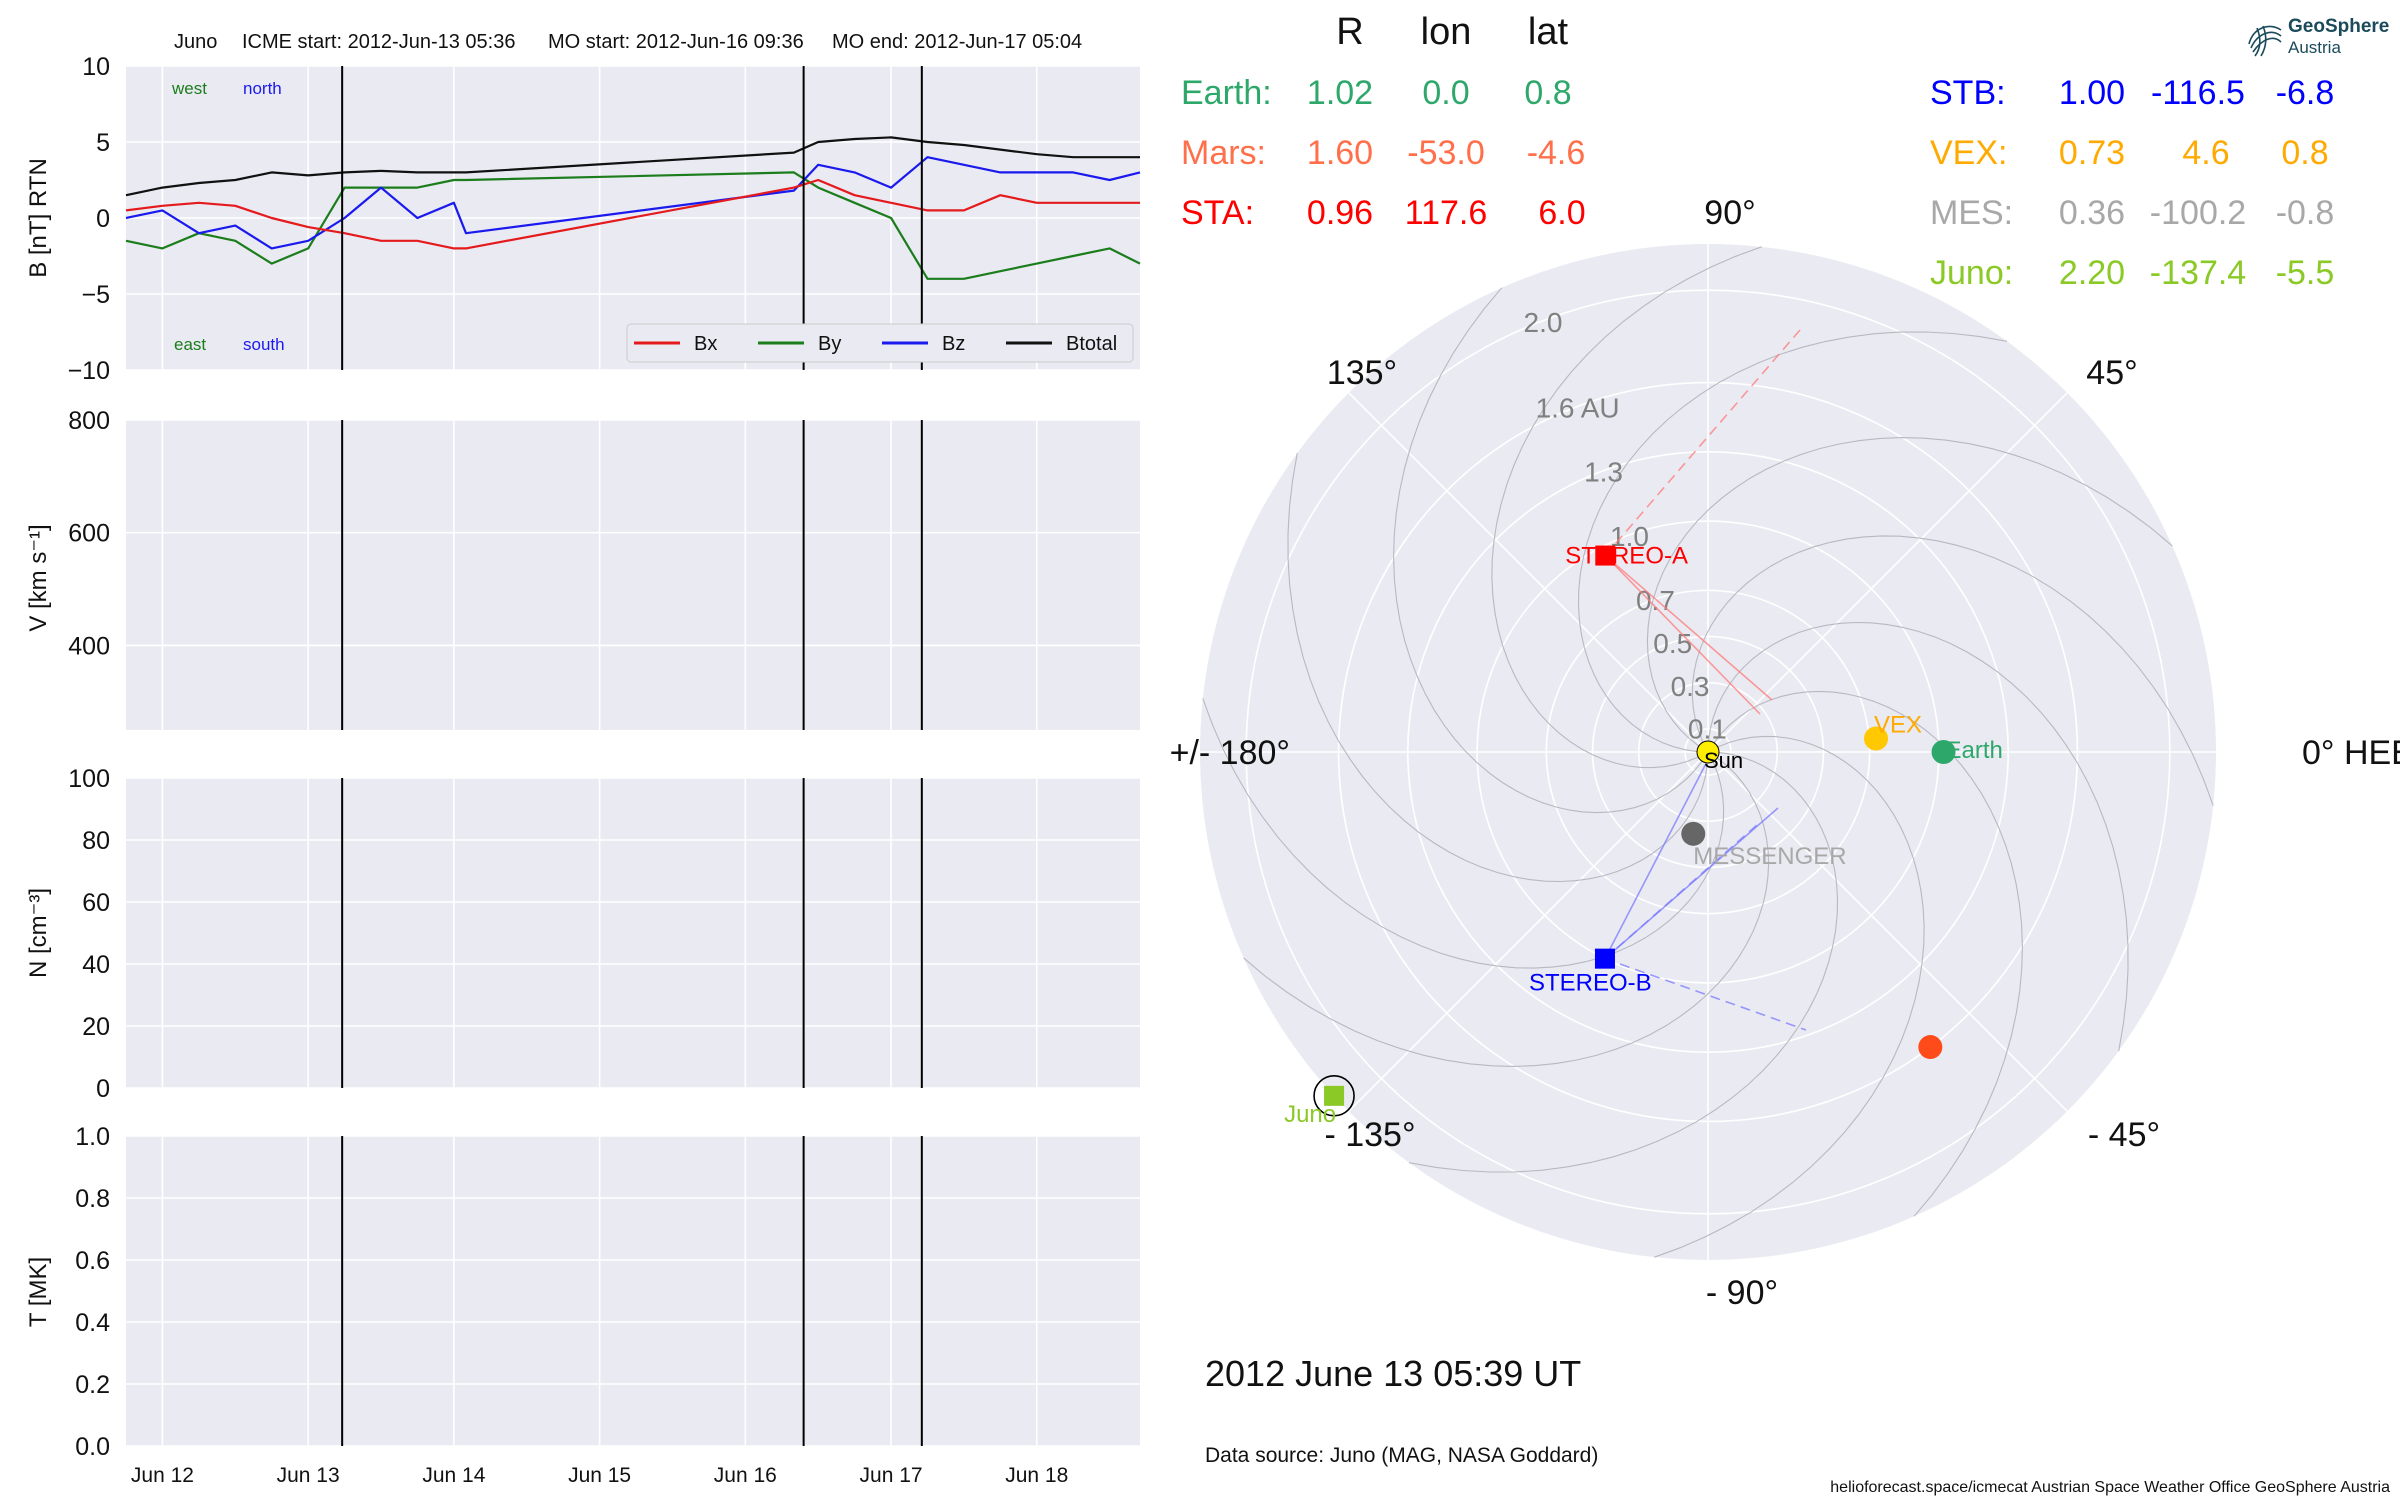 The width and height of the screenshot is (2400, 1500). Describe the element at coordinates (92, 1447) in the screenshot. I see `y-tick-label: 0.0` at that location.